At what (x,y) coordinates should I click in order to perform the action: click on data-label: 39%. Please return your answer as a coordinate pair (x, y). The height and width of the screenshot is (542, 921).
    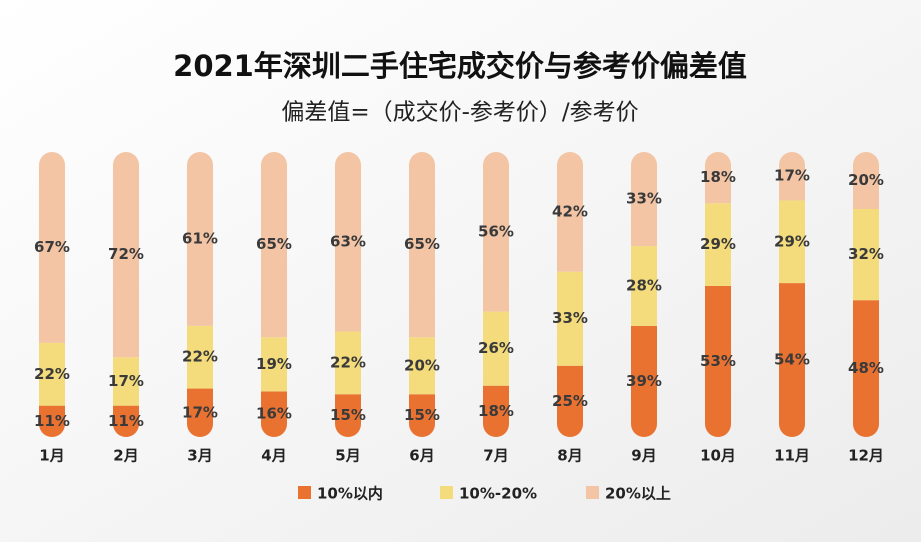
    Looking at the image, I should click on (644, 381).